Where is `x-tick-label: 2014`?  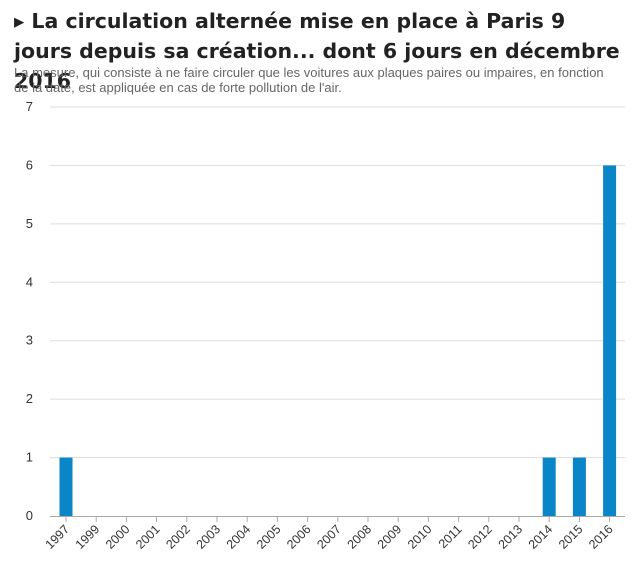 x-tick-label: 2014 is located at coordinates (541, 537).